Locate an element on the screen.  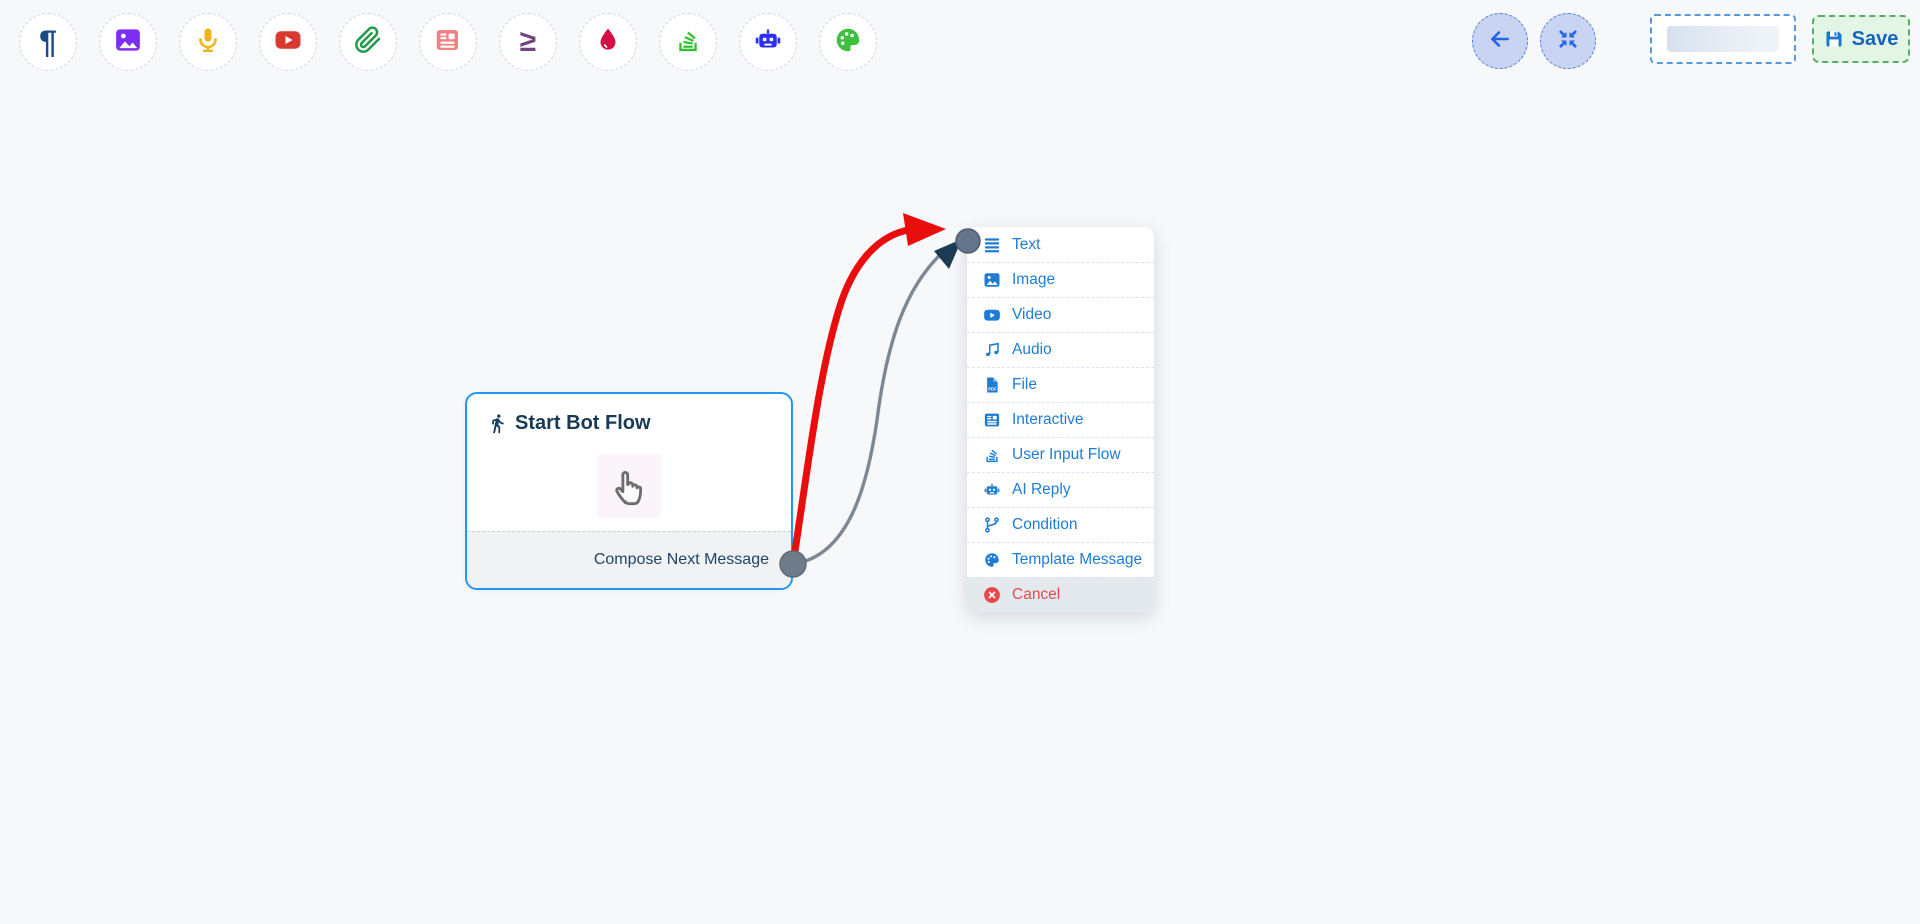
menu-item-interactive: Interactive is located at coordinates (1060, 419).